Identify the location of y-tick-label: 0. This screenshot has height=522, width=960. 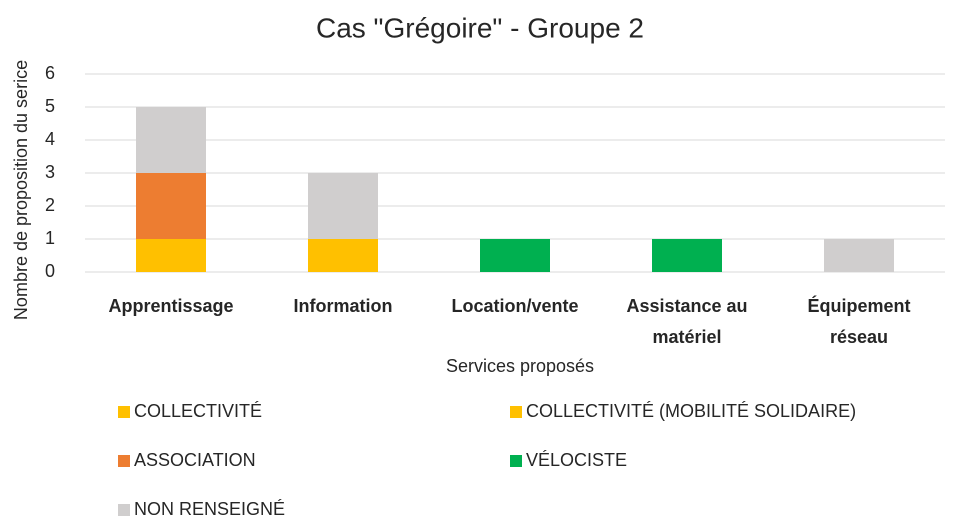
(50, 271).